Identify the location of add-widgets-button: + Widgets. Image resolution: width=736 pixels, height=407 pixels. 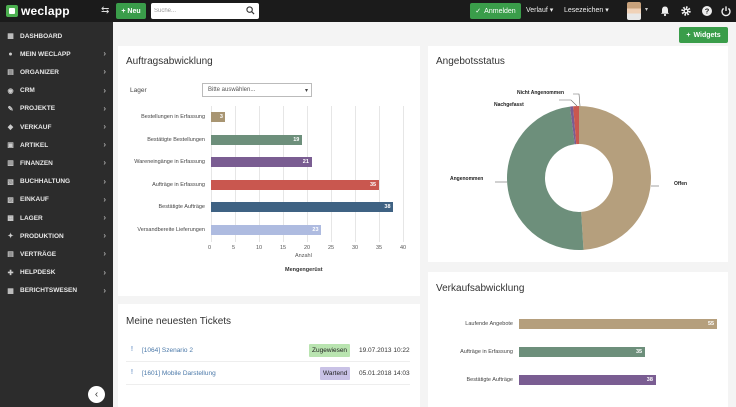
(703, 35).